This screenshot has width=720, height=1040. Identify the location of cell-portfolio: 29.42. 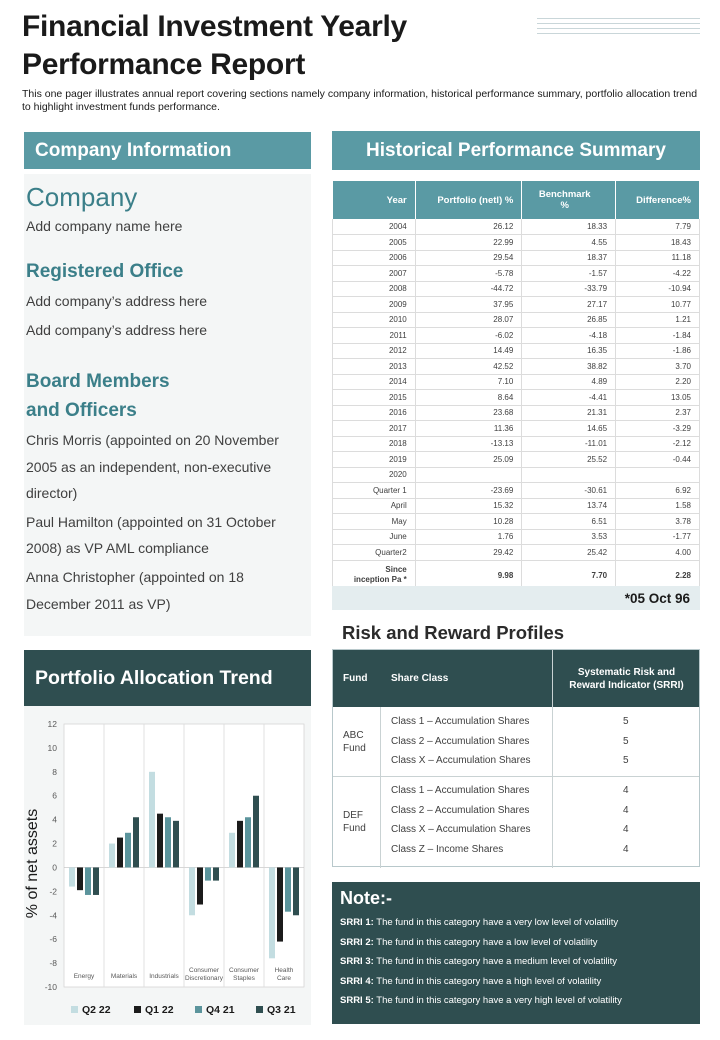
(469, 552).